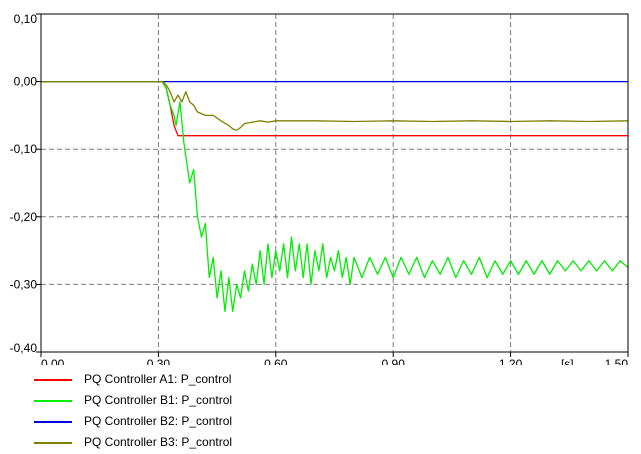  Describe the element at coordinates (394, 361) in the screenshot. I see `x-tick-label: 0,90` at that location.